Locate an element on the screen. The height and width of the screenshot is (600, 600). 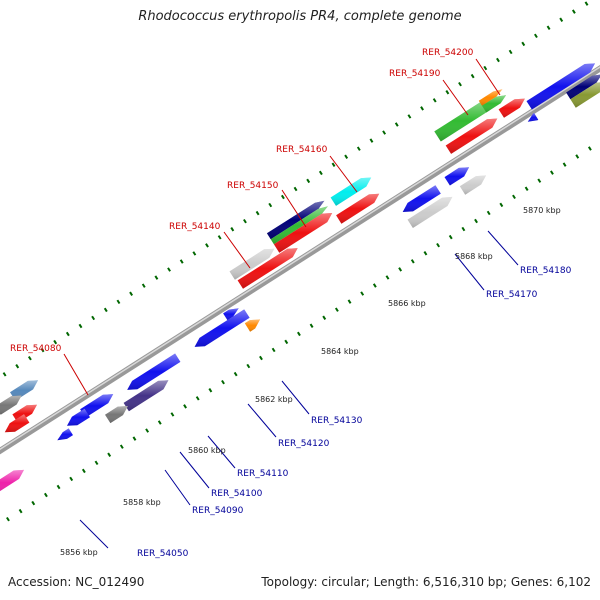
gene-label: RER_54090 is located at coordinates (218, 511).